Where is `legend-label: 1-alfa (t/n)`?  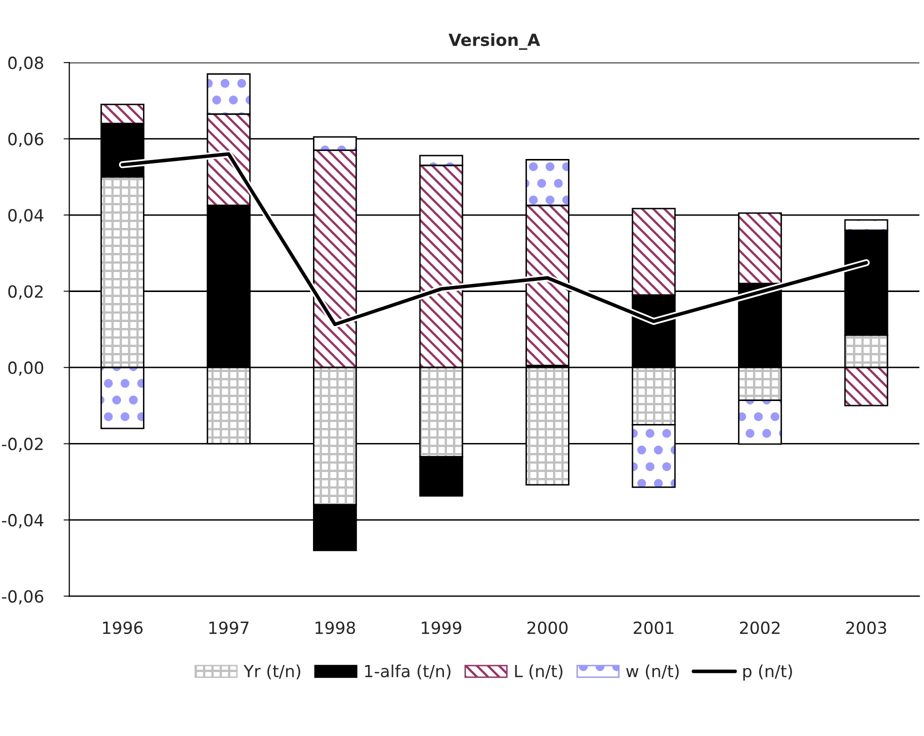 legend-label: 1-alfa (t/n) is located at coordinates (407, 672).